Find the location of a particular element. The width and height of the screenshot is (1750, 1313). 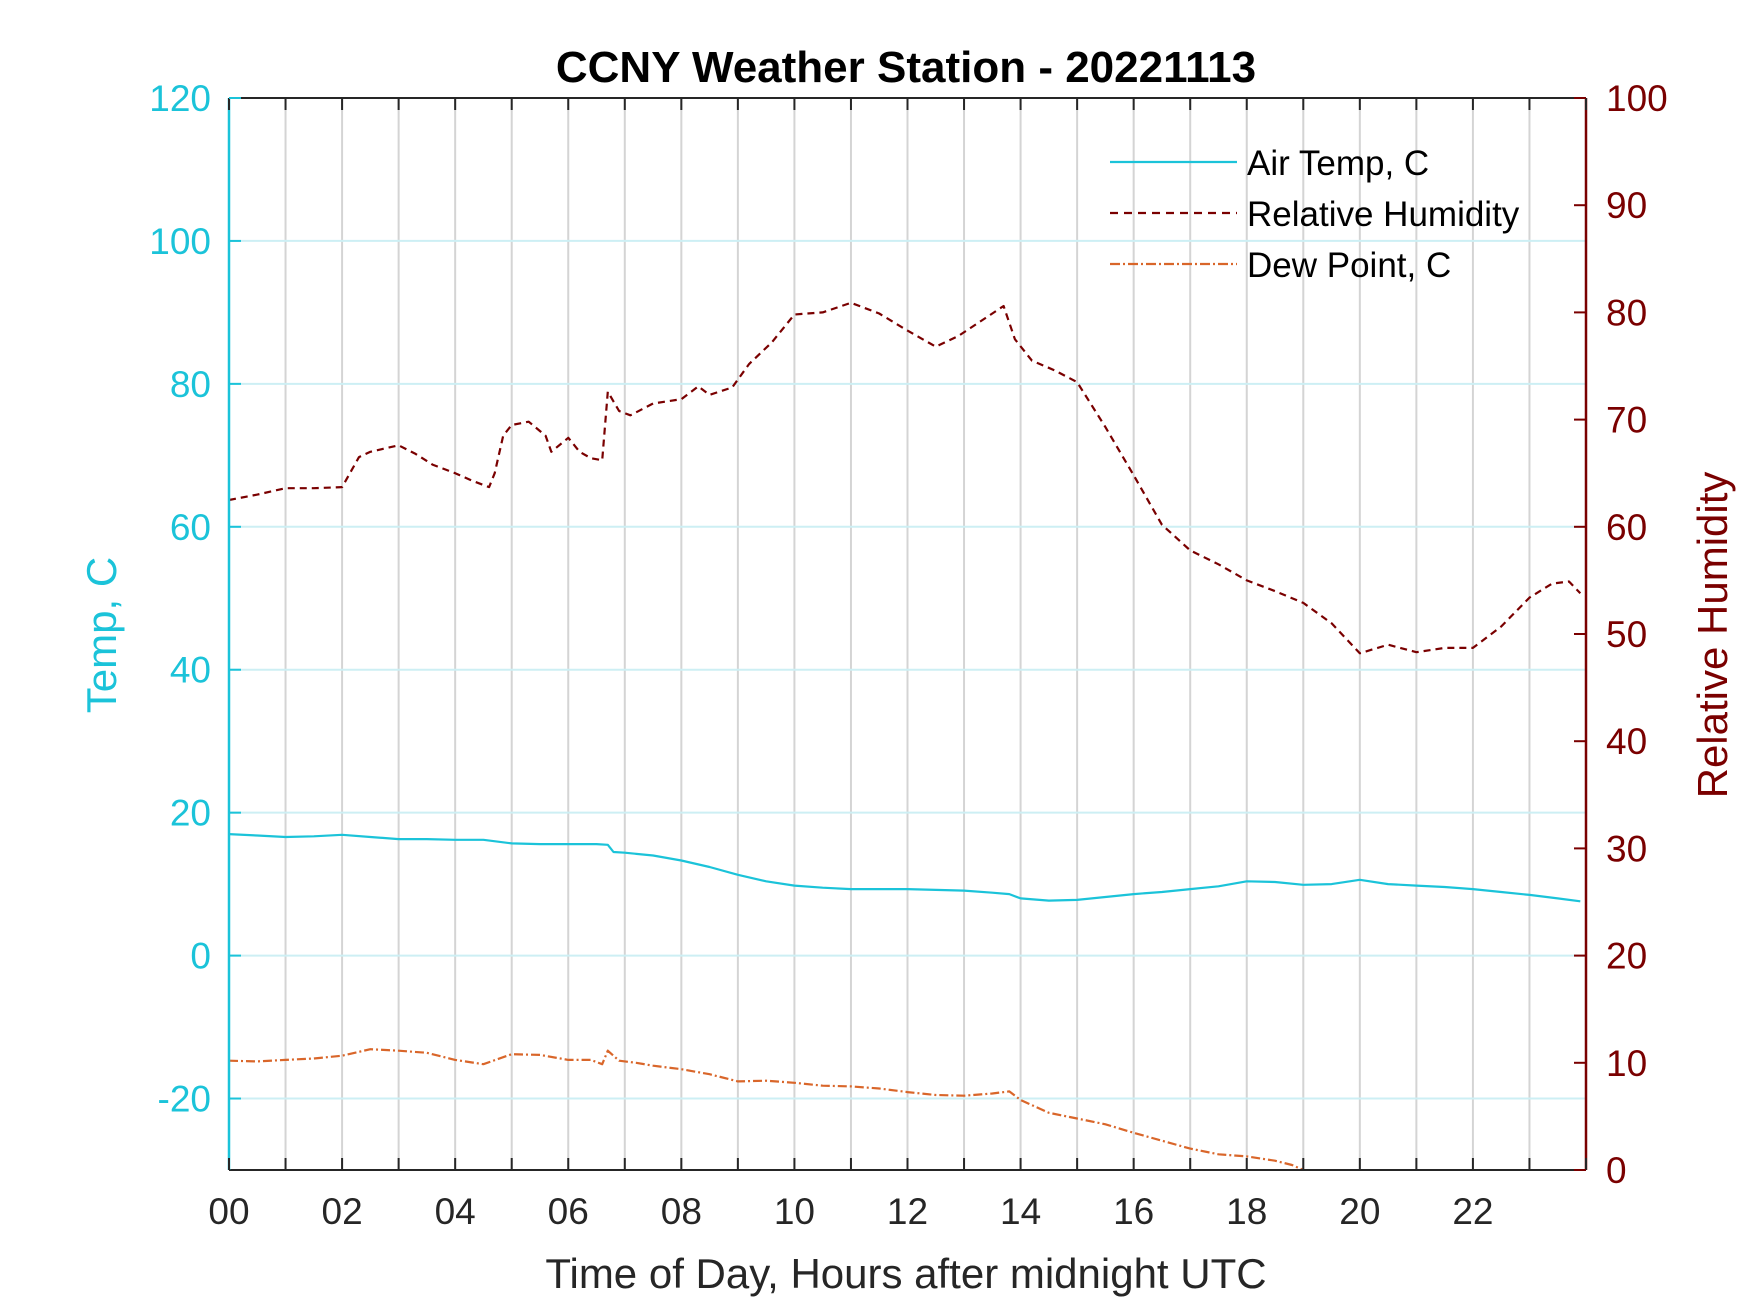

x-tick-label: 20 is located at coordinates (1359, 1211).